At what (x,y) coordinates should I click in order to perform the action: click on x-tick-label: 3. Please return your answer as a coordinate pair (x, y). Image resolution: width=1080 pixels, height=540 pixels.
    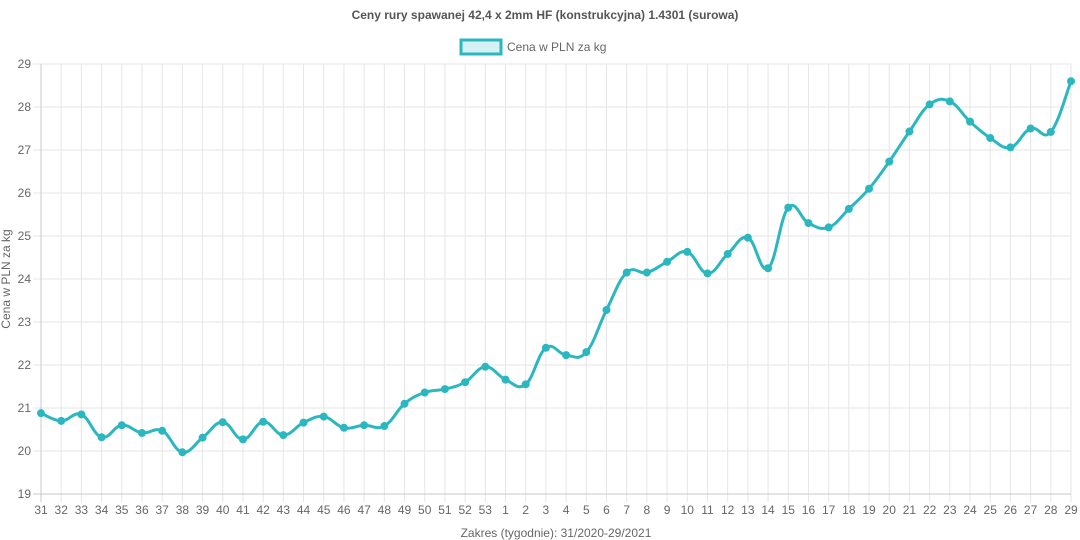
    Looking at the image, I should click on (546, 510).